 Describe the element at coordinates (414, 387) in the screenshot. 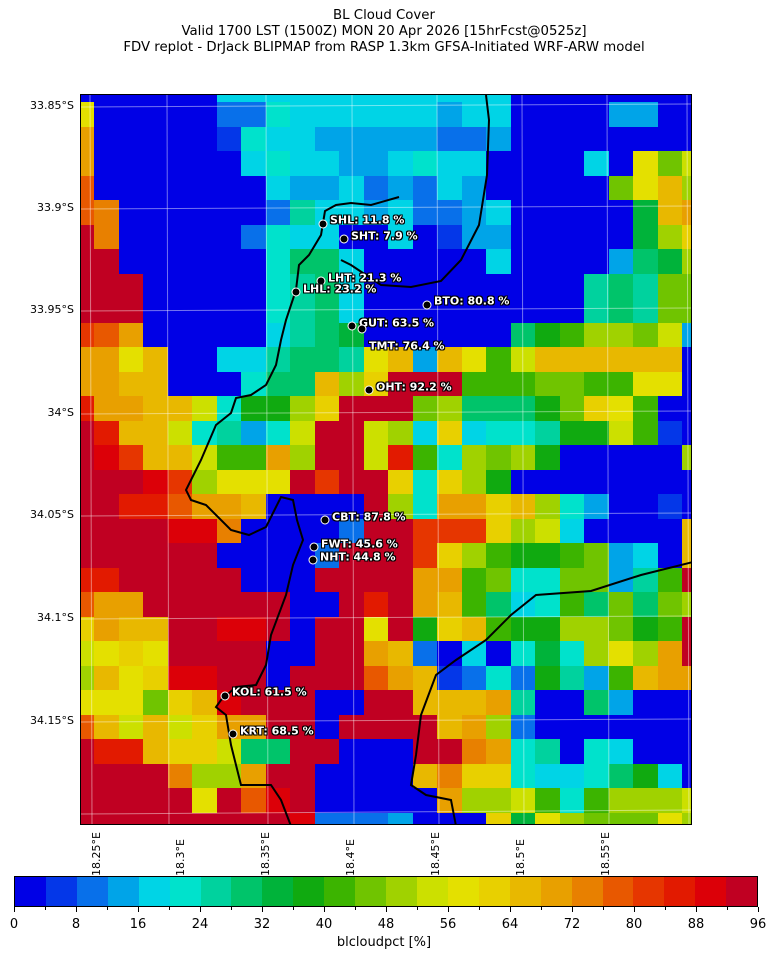

I see `station-label: OHT: 92.2 %` at that location.